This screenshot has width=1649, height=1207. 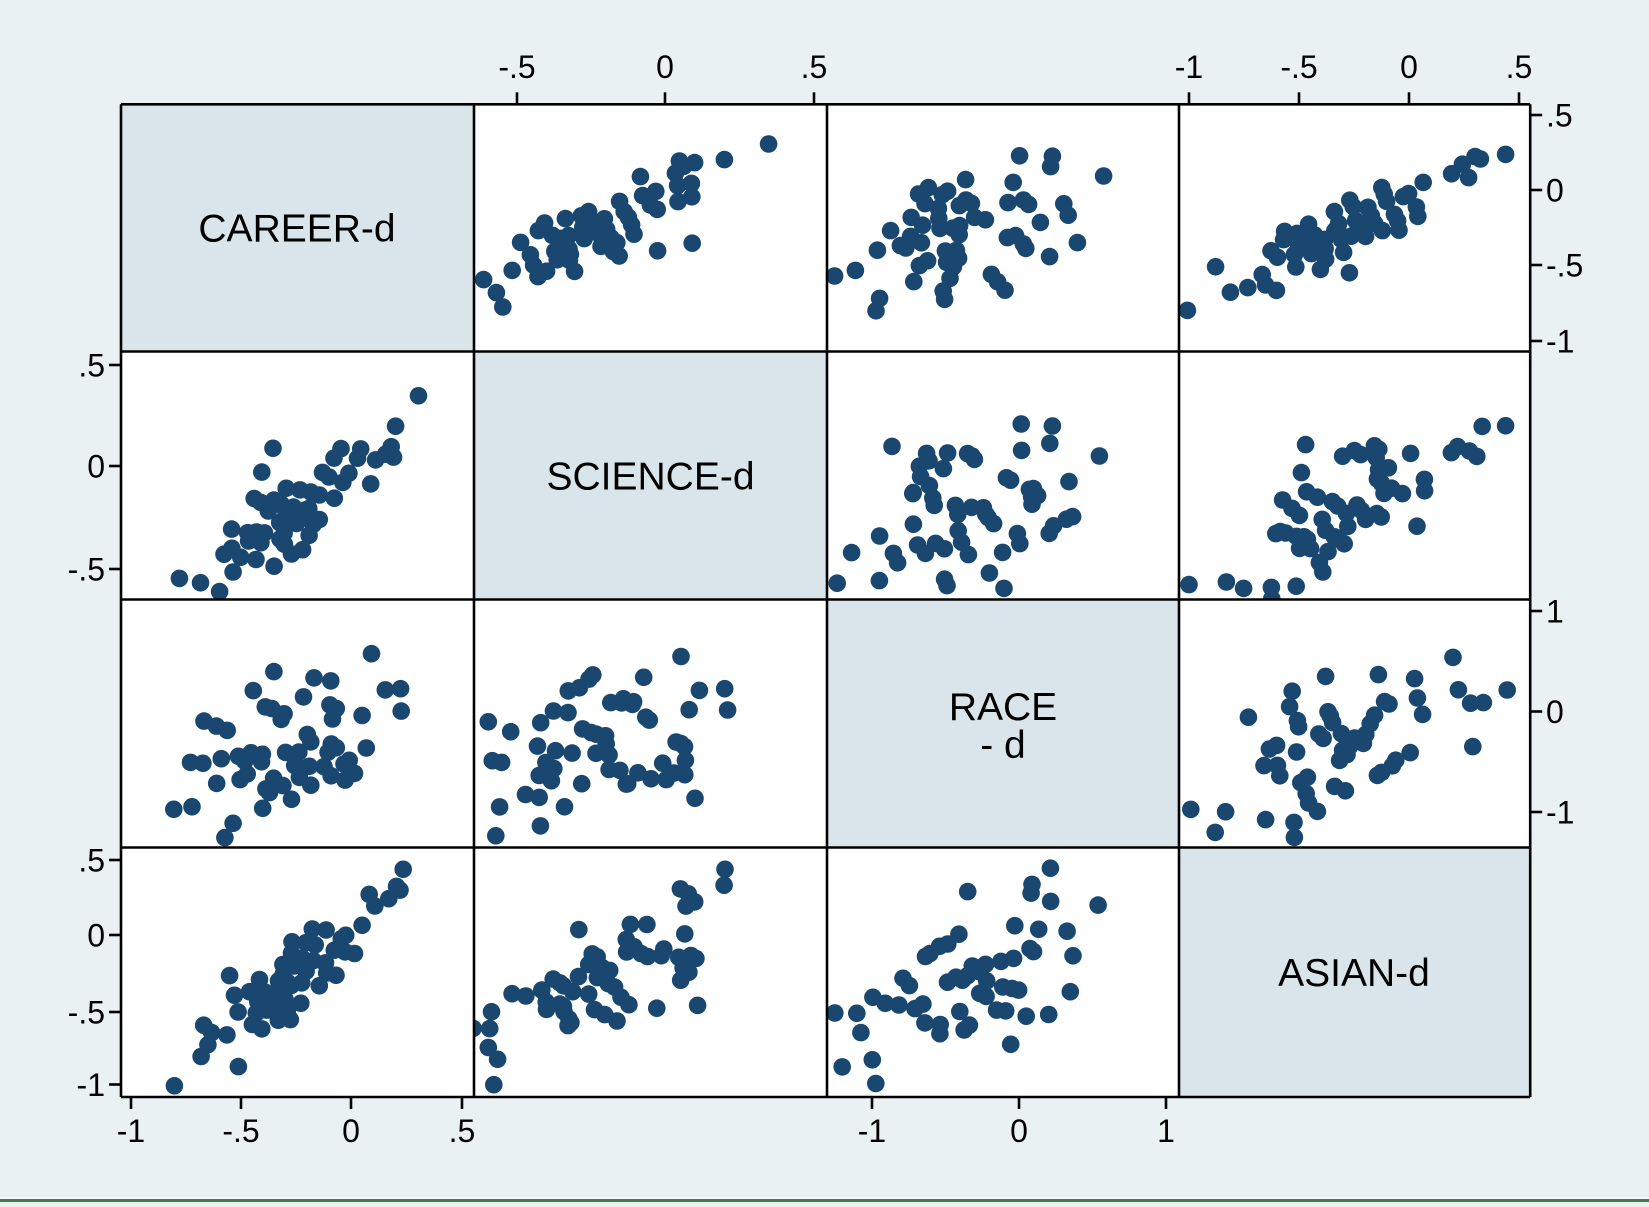 What do you see at coordinates (296, 229) in the screenshot?
I see `svg-text: CAREER-d` at bounding box center [296, 229].